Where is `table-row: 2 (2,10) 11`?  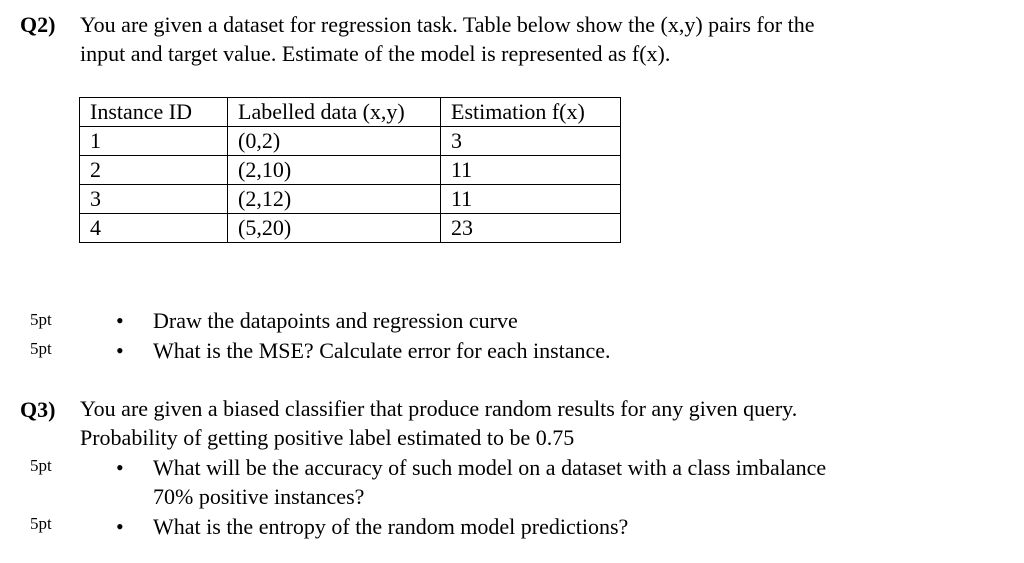
table-row: 2 (2,10) 11 is located at coordinates (350, 170).